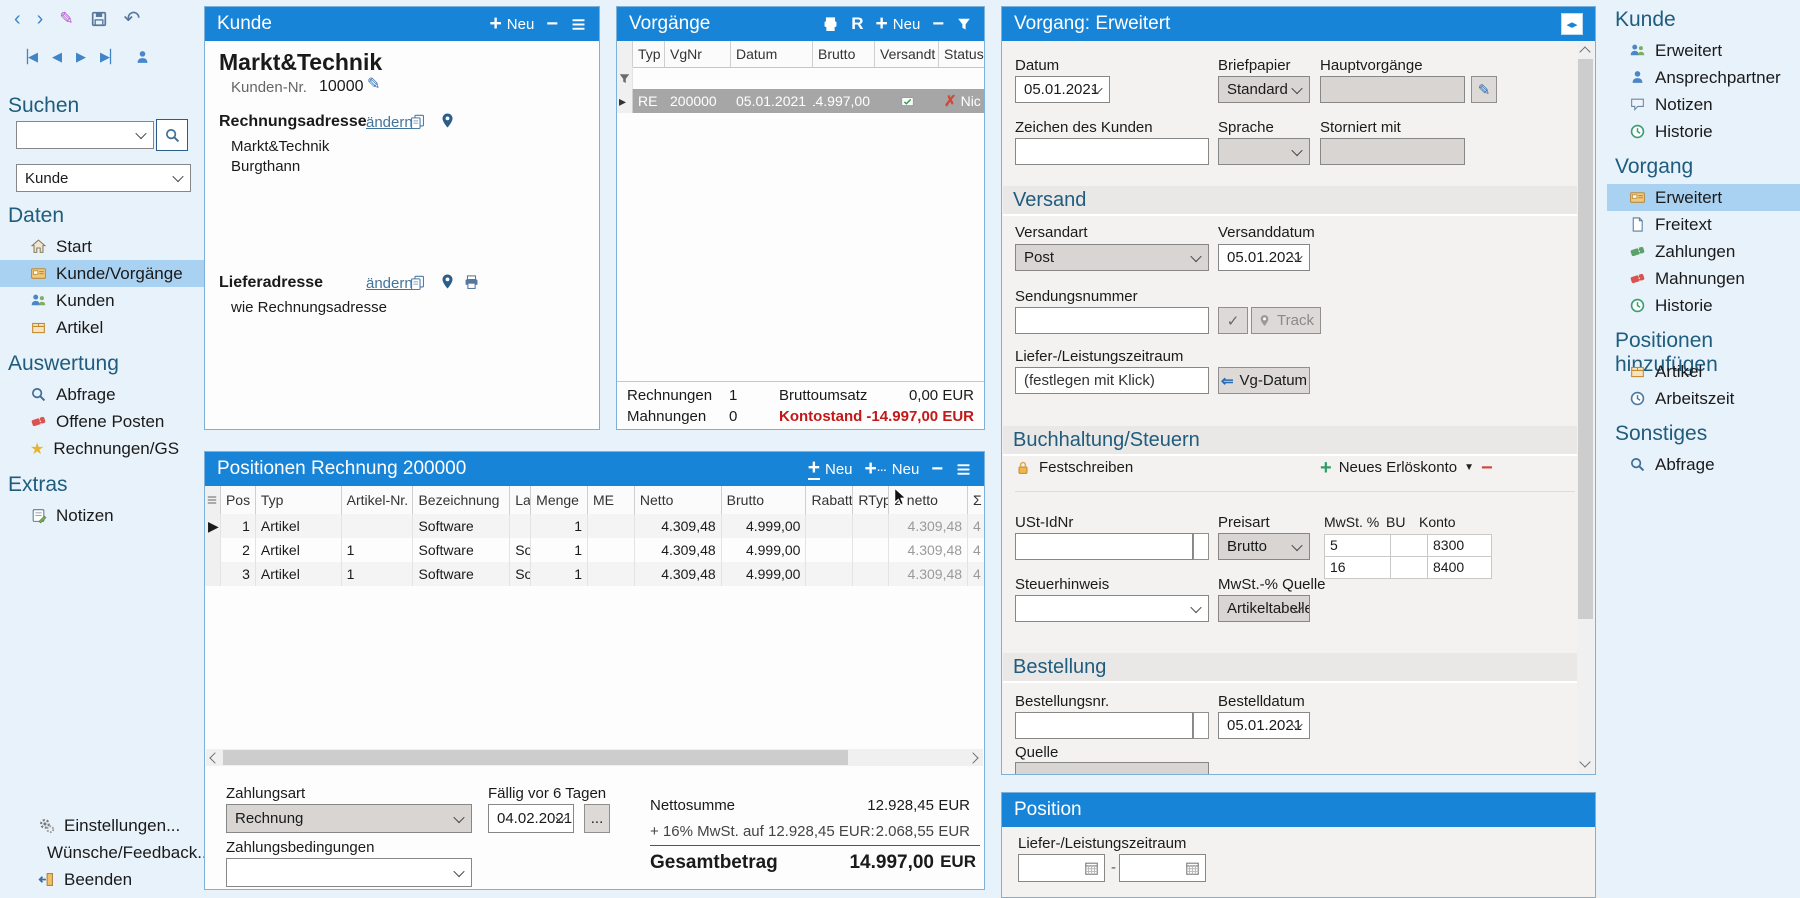  I want to click on position-neu-mehrfach-button: +… Neu, so click(892, 468).